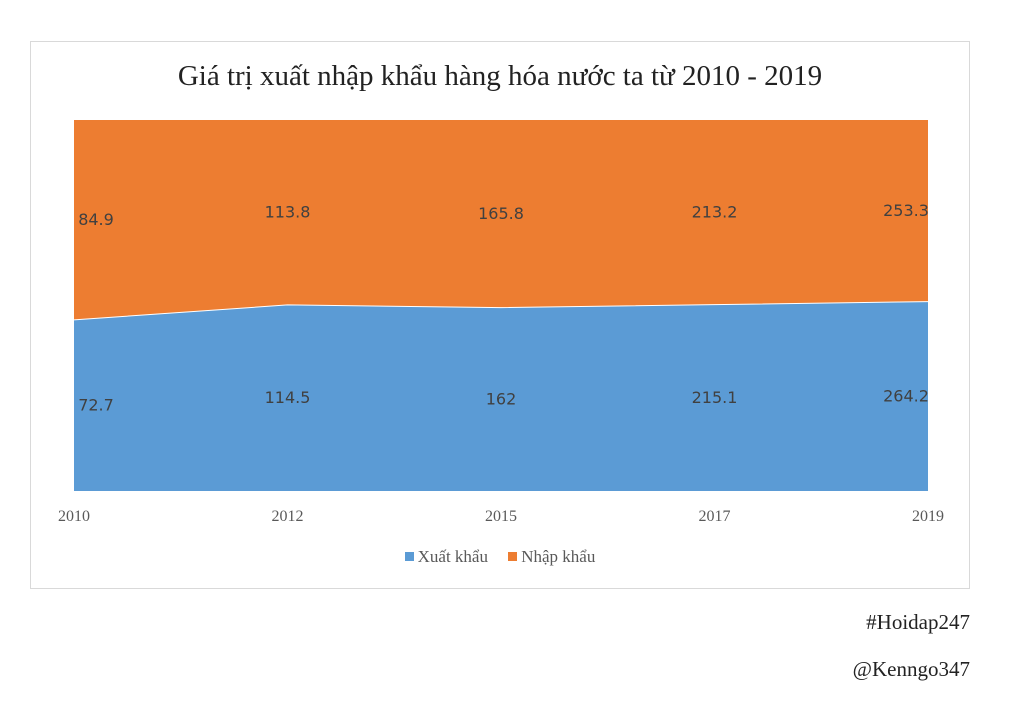 This screenshot has width=1024, height=710. I want to click on data-label-import: 84.9, so click(96, 219).